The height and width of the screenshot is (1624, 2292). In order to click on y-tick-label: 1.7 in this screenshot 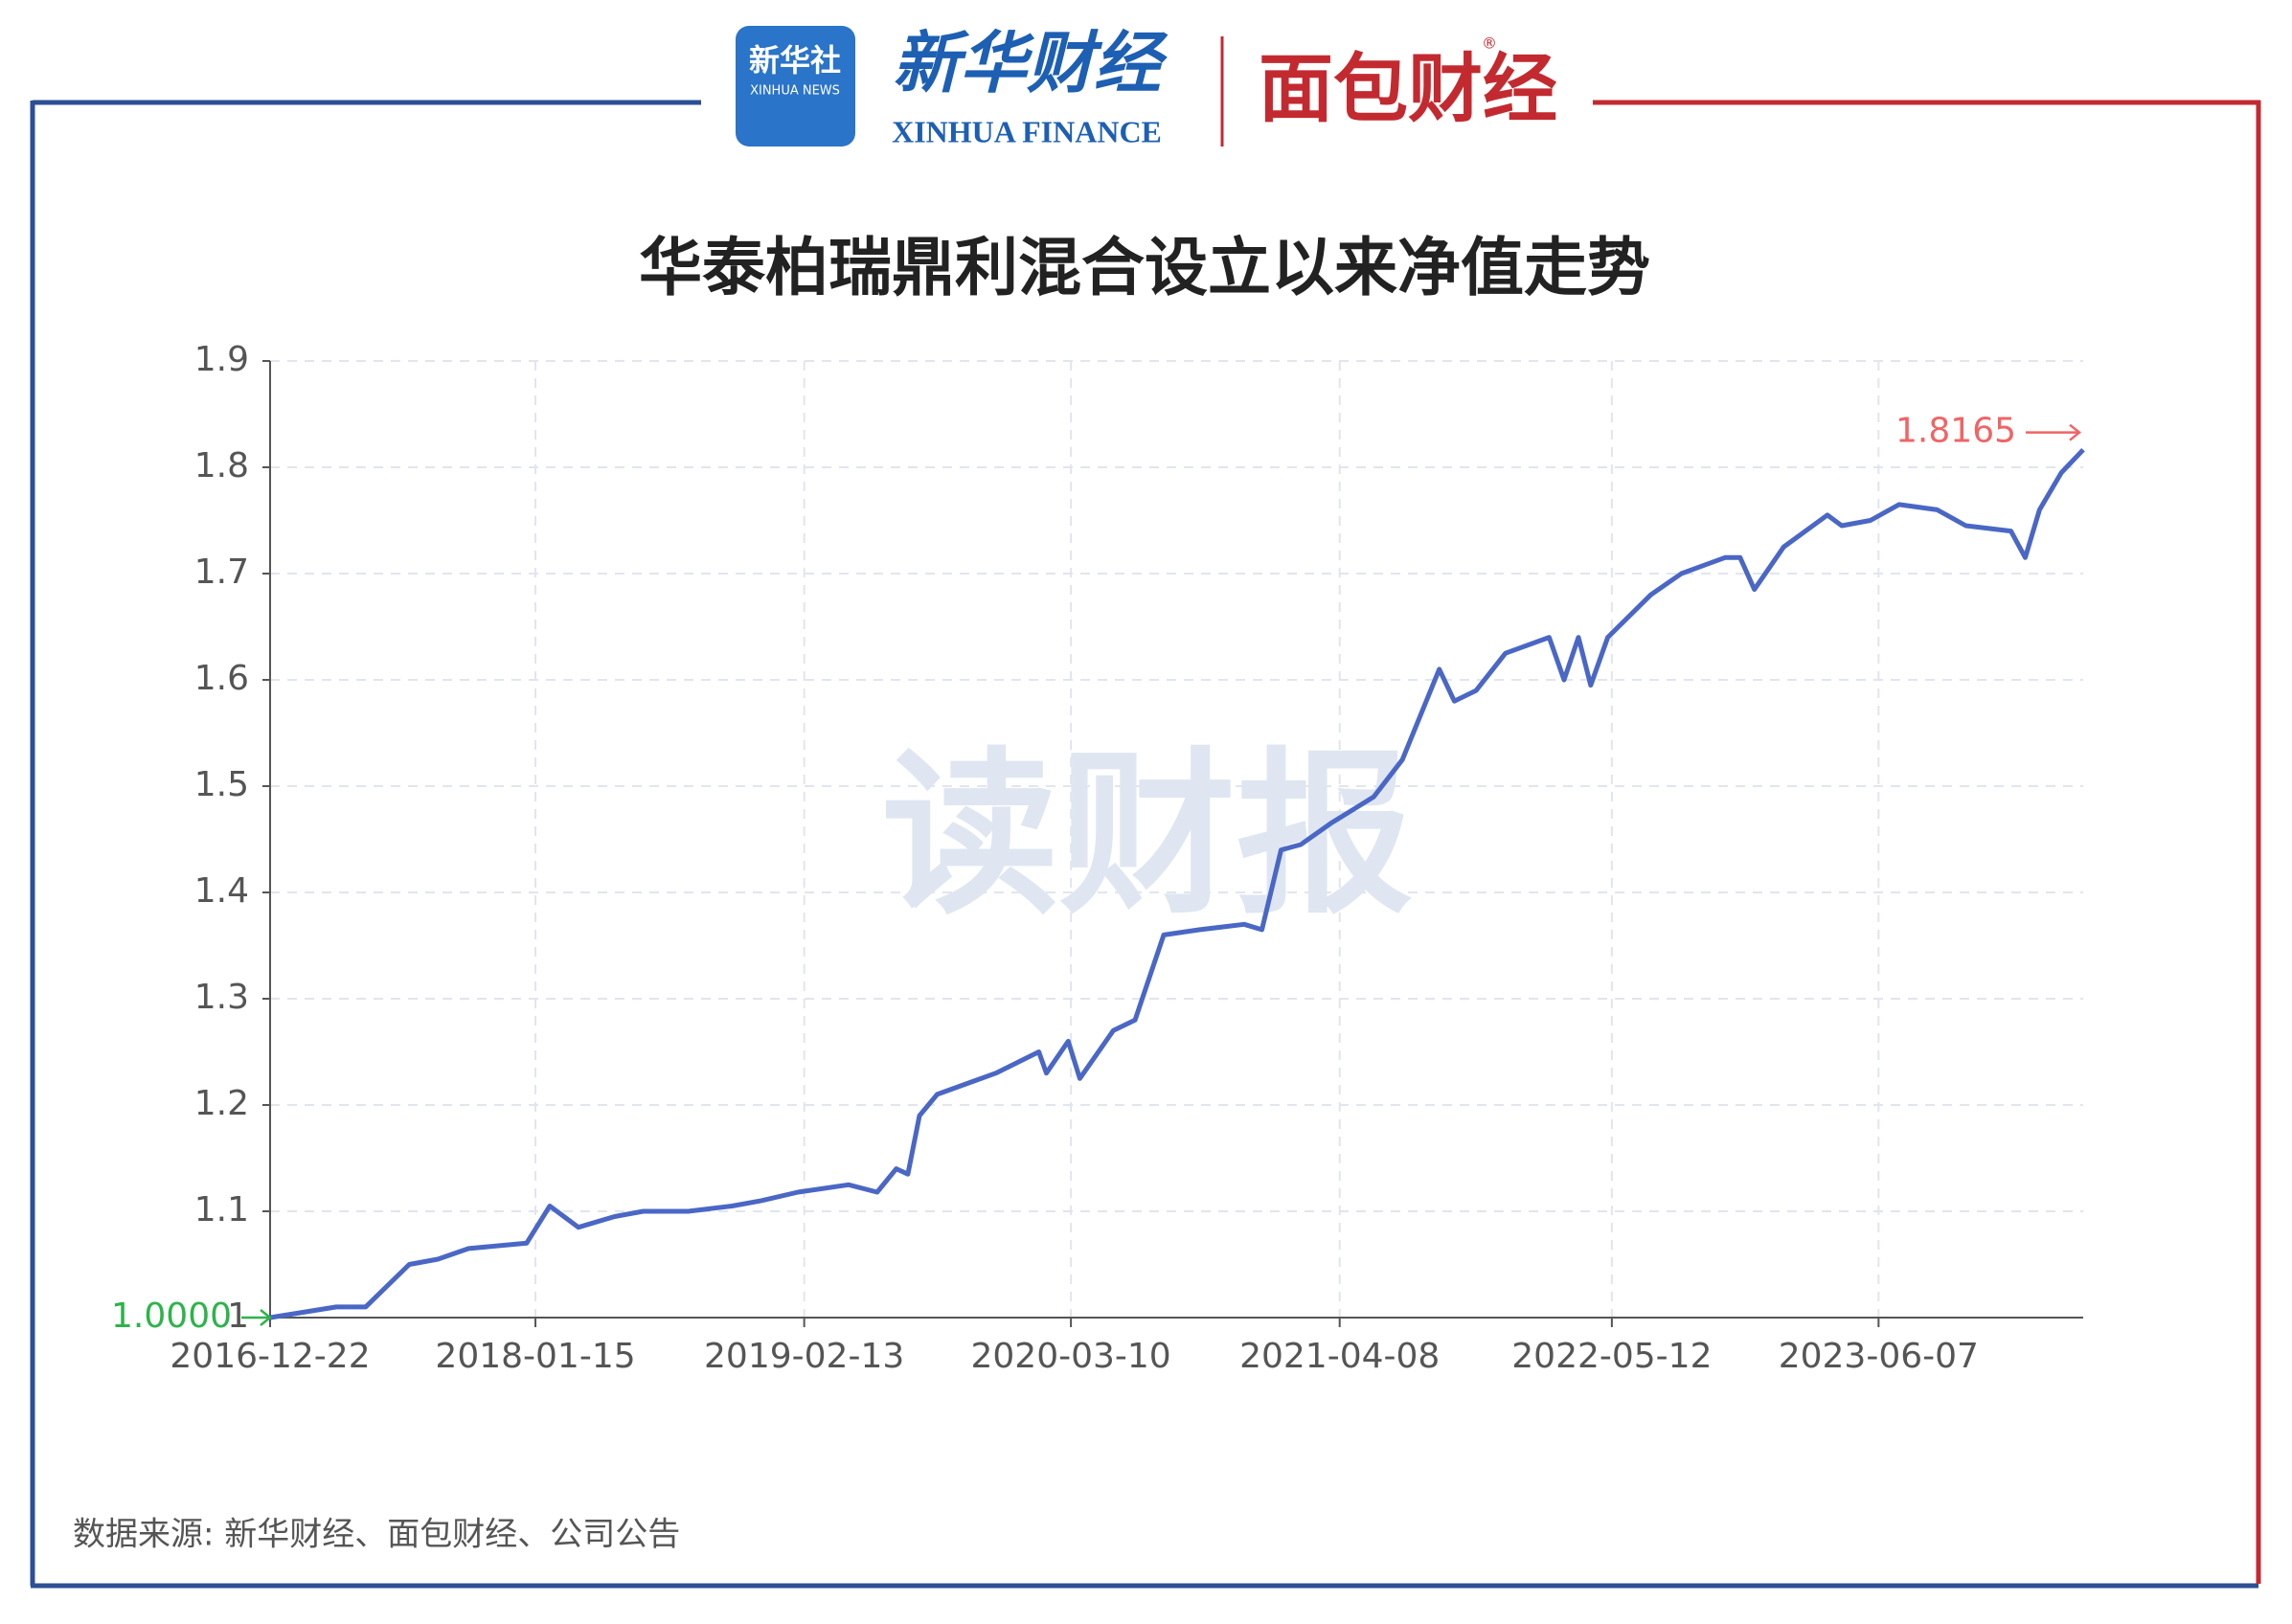, I will do `click(221, 572)`.